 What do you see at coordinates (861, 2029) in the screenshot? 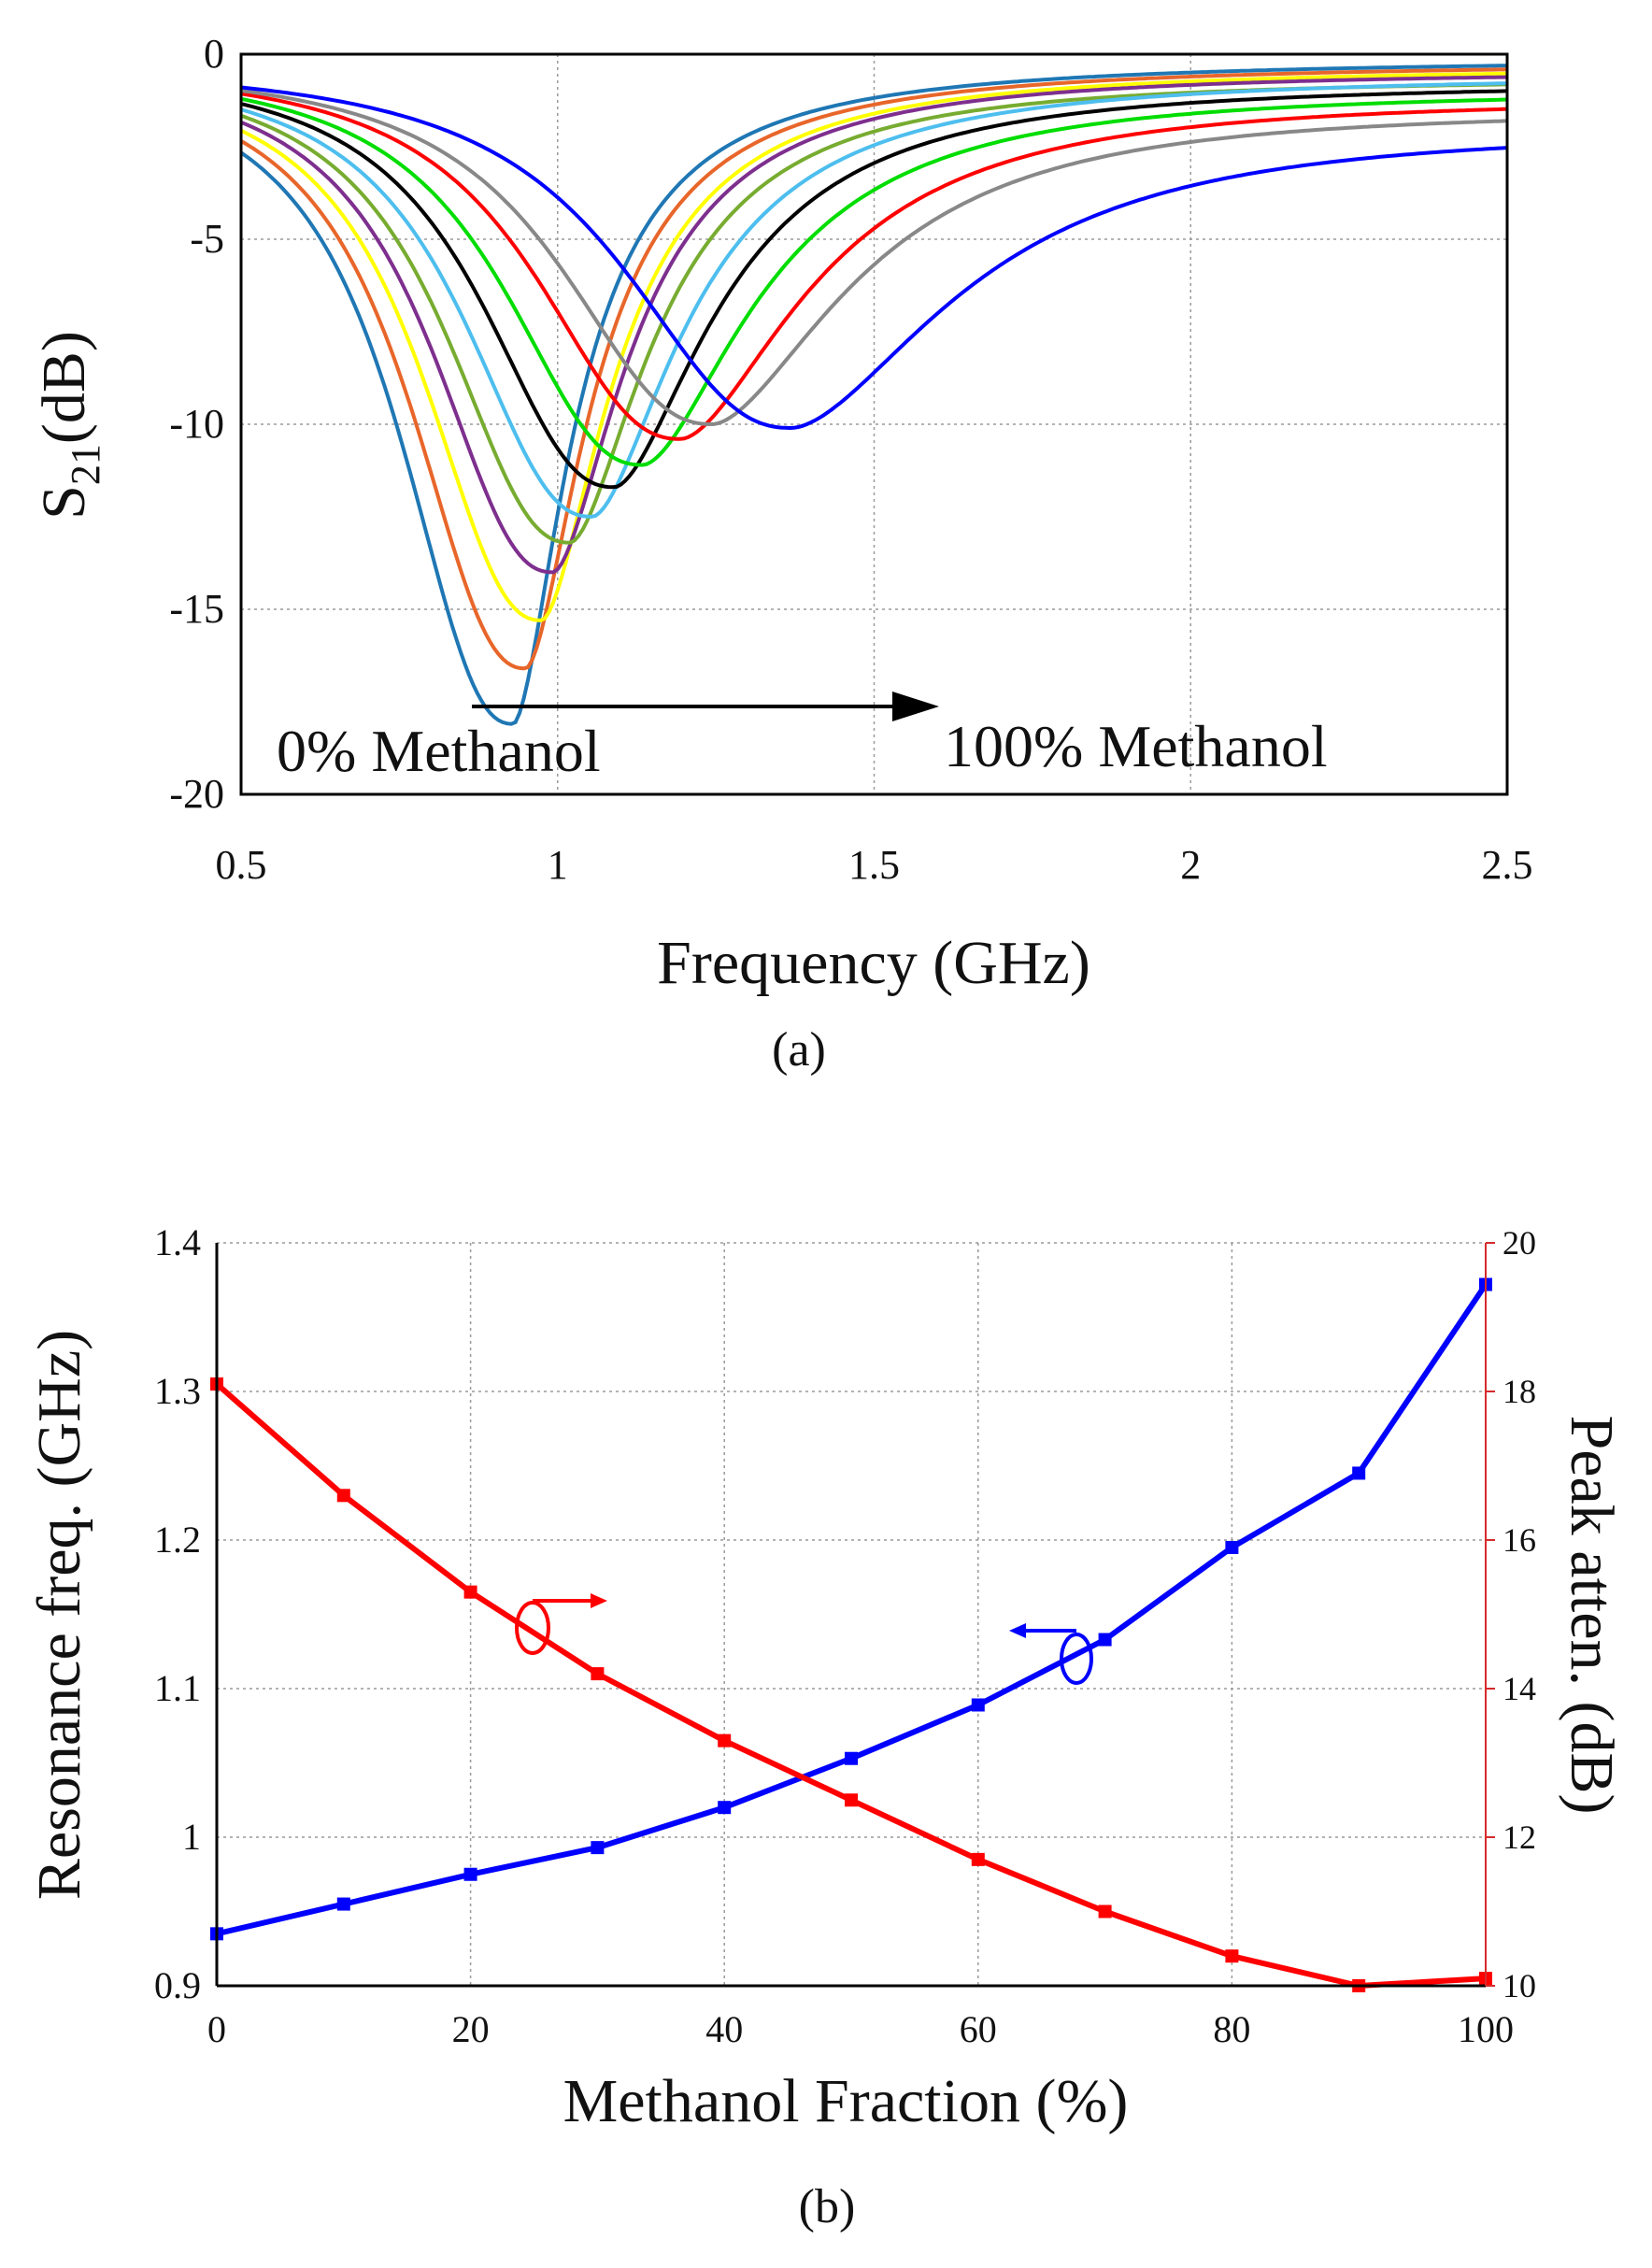
I see `b-x-tick-labels: 0 20 40 60 80 100` at bounding box center [861, 2029].